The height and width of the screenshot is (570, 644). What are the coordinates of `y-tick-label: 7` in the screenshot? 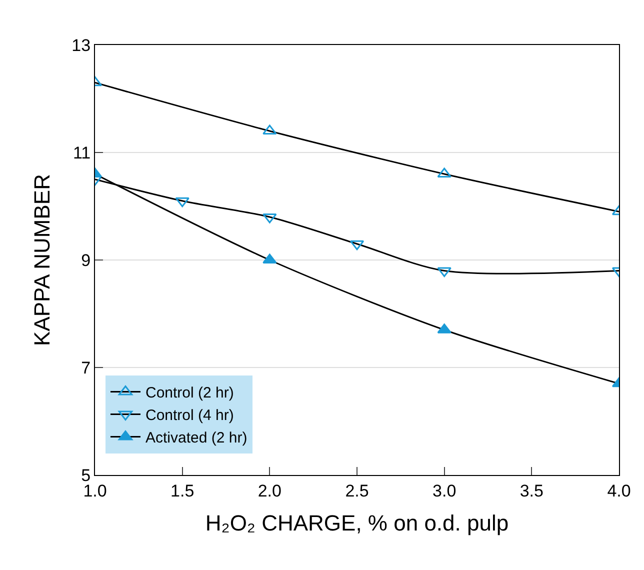 It's located at (86, 368).